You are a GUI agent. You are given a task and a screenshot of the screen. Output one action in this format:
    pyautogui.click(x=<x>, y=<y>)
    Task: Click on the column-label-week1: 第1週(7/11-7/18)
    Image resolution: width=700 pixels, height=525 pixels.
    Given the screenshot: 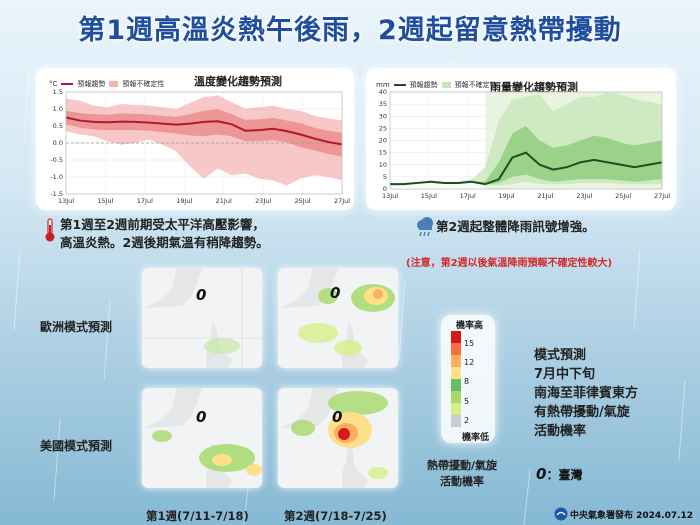 What is the action you would take?
    pyautogui.click(x=197, y=516)
    